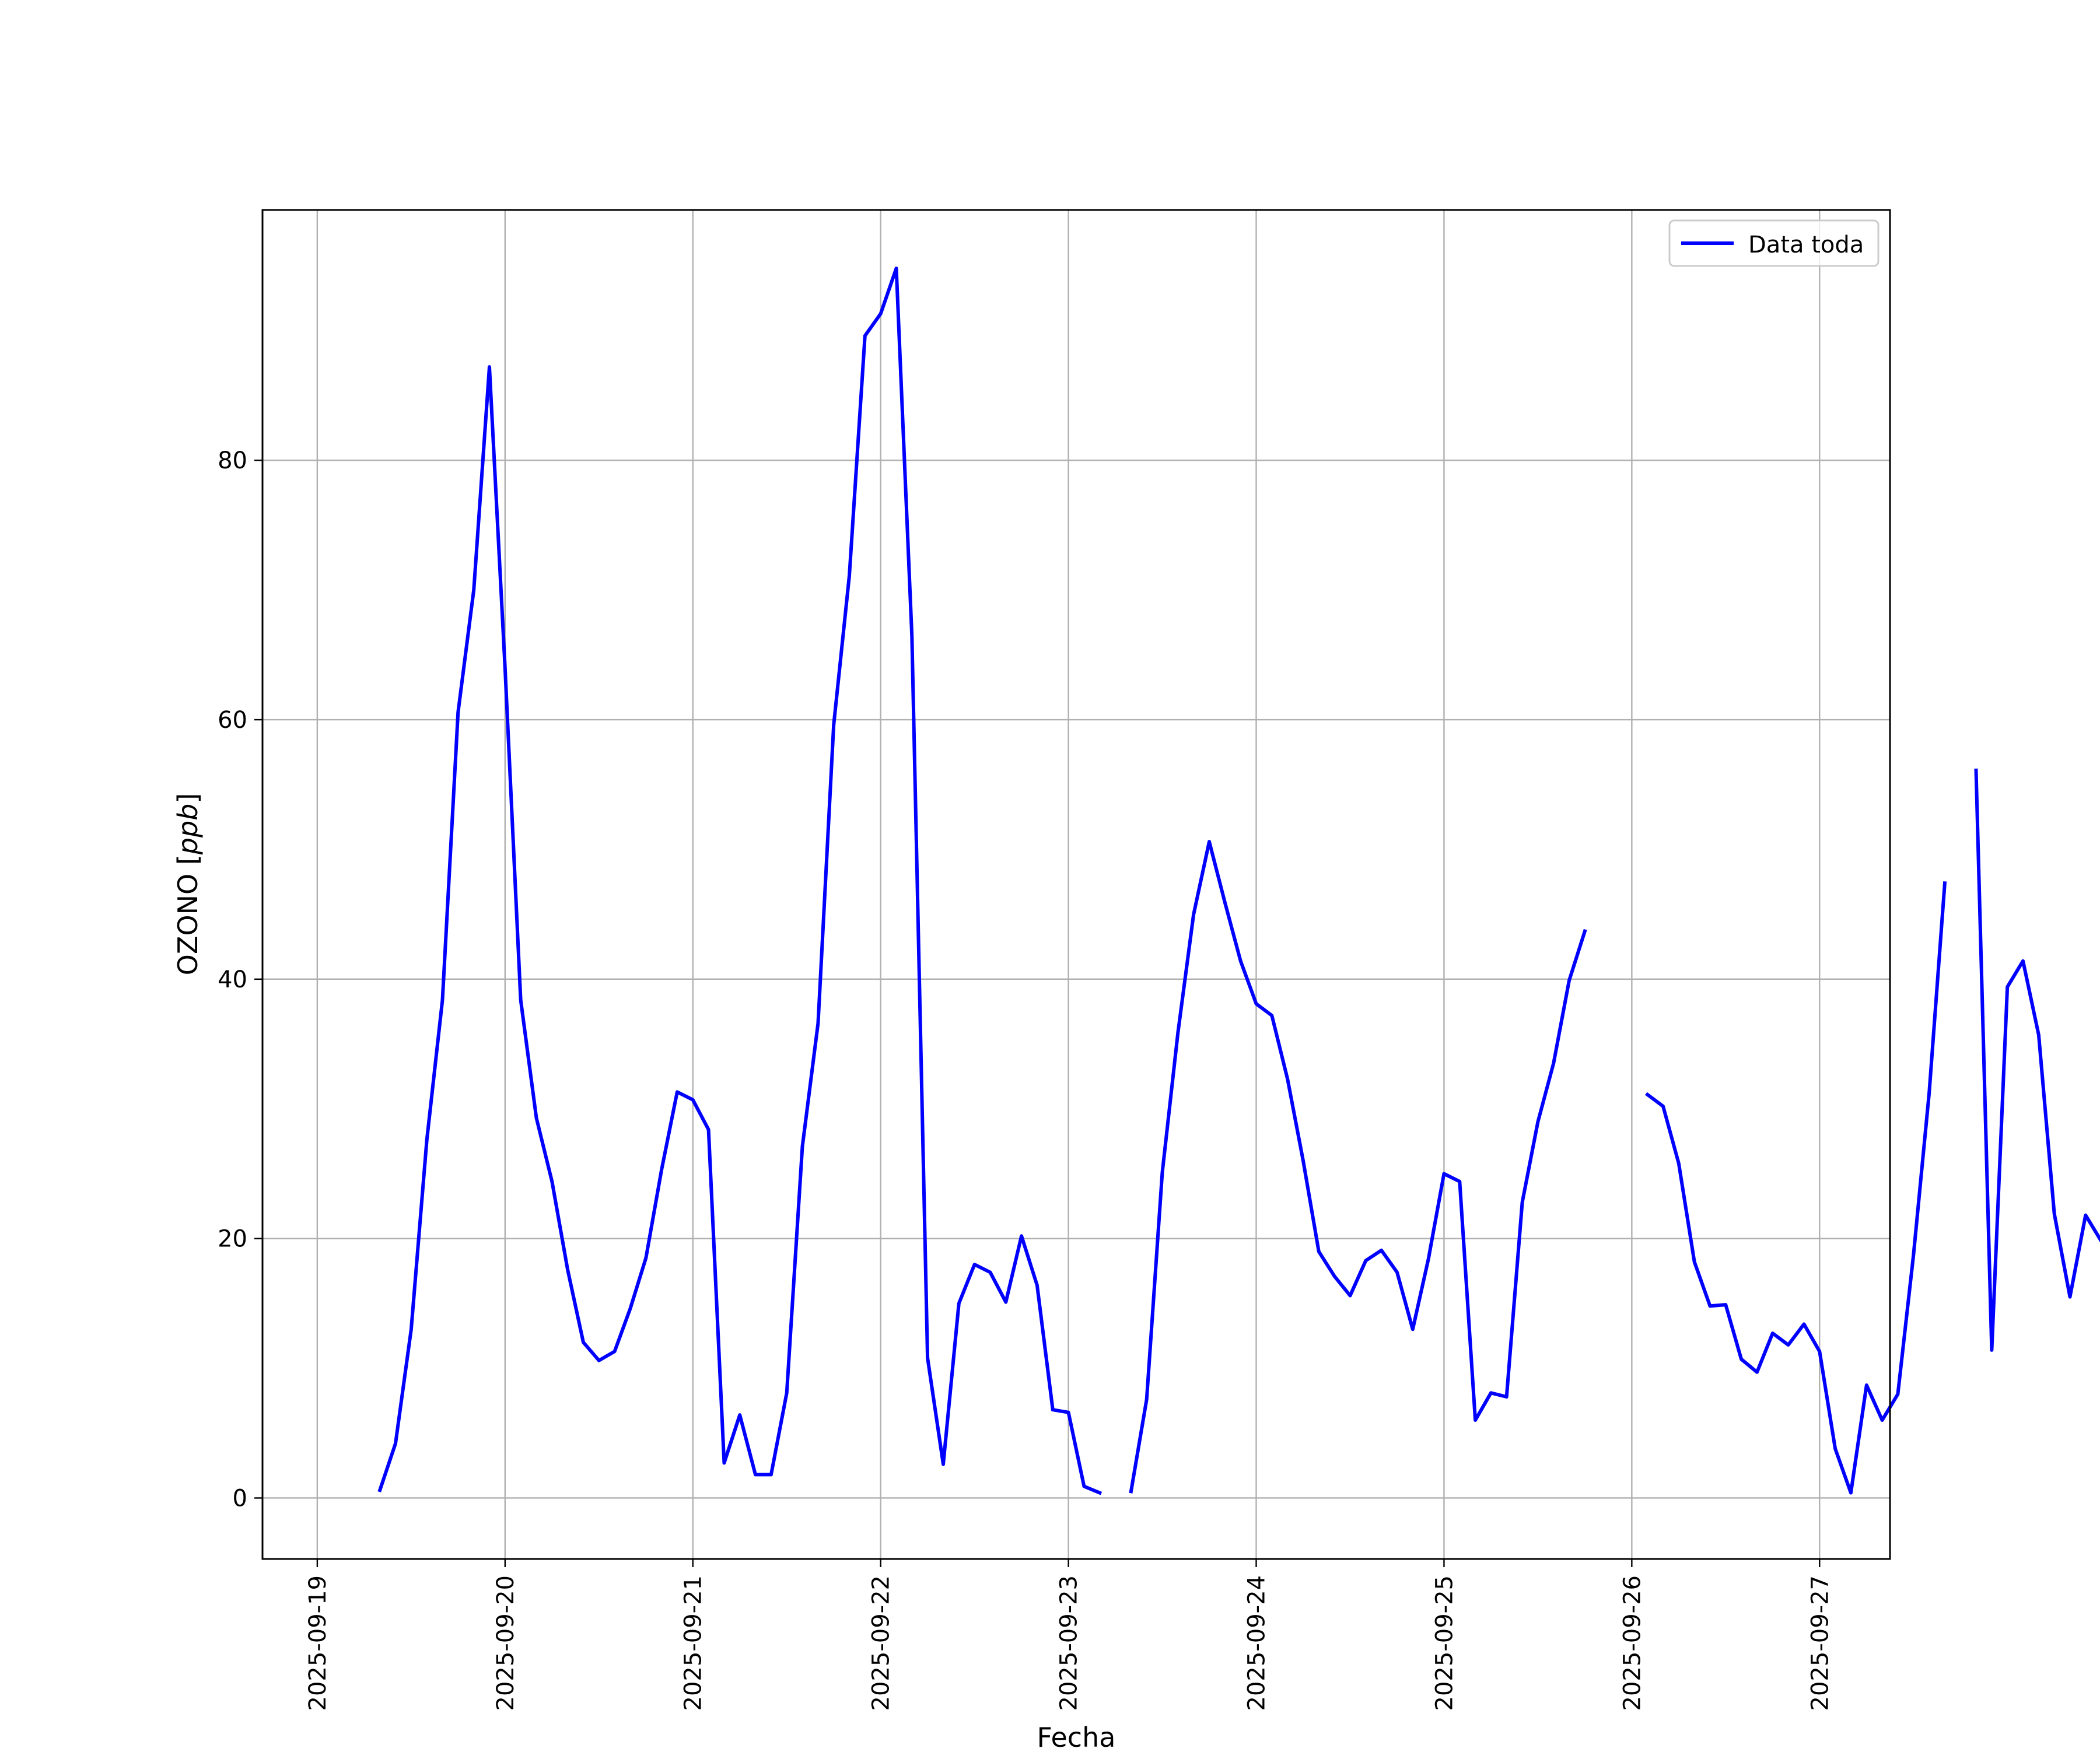 The width and height of the screenshot is (2100, 1752). What do you see at coordinates (232, 720) in the screenshot?
I see `y-tick-label: 60` at bounding box center [232, 720].